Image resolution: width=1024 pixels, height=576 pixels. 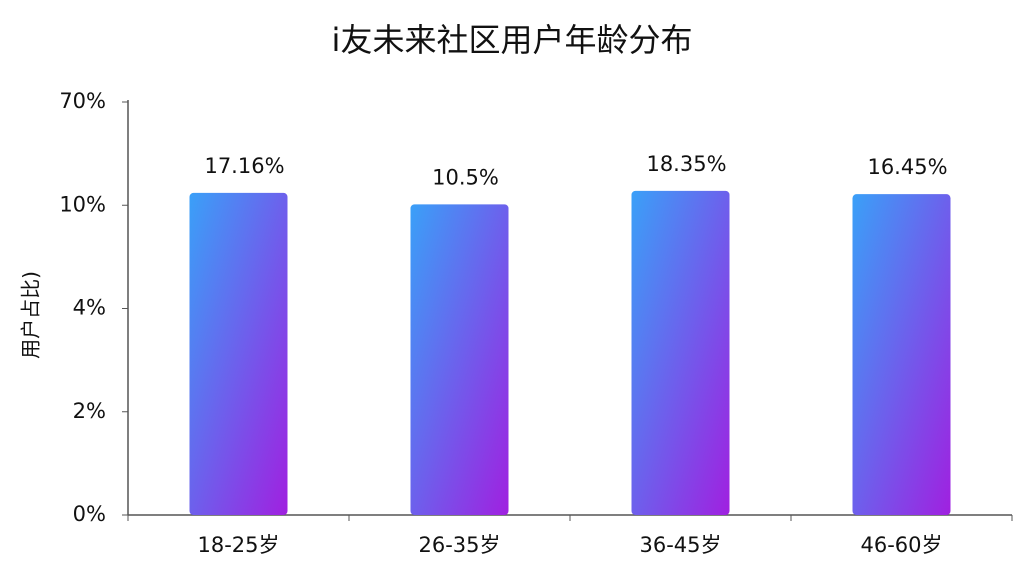 What do you see at coordinates (82, 101) in the screenshot?
I see `y-tick-label: 70%` at bounding box center [82, 101].